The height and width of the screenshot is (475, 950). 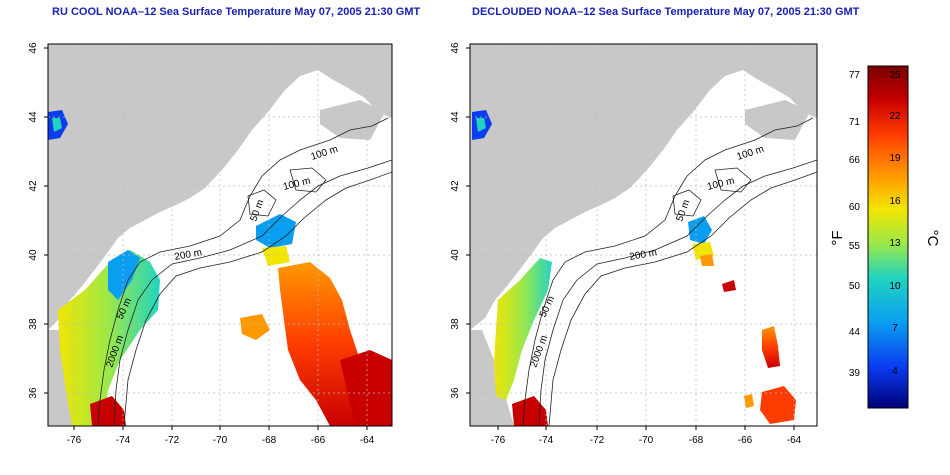 What do you see at coordinates (895, 328) in the screenshot?
I see `celsius-tick: 7` at bounding box center [895, 328].